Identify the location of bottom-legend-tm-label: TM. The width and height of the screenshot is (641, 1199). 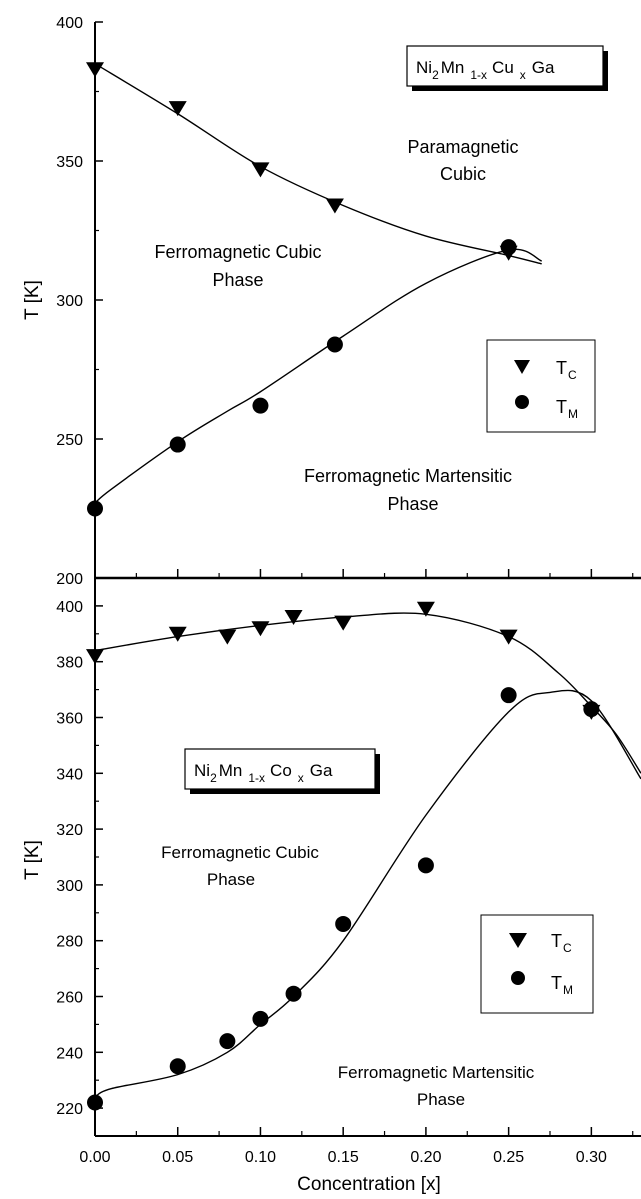
(562, 985).